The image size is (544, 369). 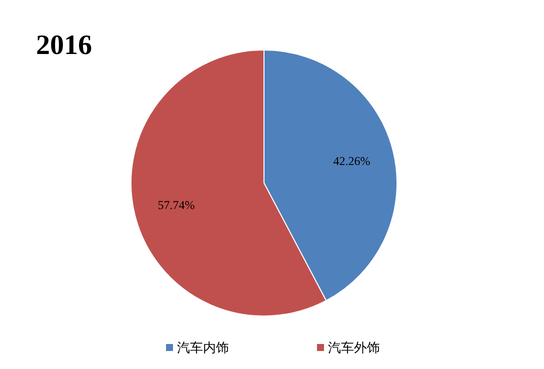 I want to click on data-label: 57.74%, so click(x=176, y=205).